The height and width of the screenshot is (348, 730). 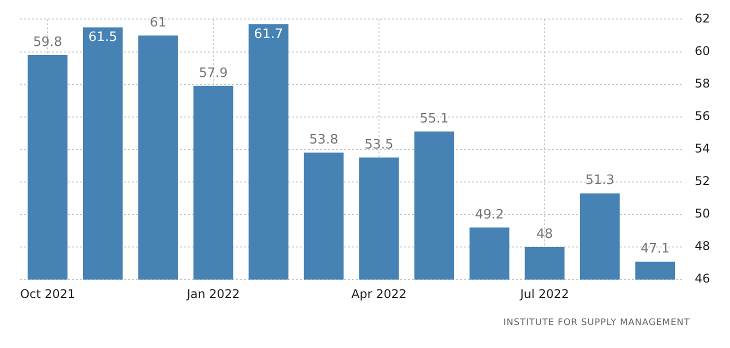 I want to click on data-label: 57.9, so click(x=213, y=73).